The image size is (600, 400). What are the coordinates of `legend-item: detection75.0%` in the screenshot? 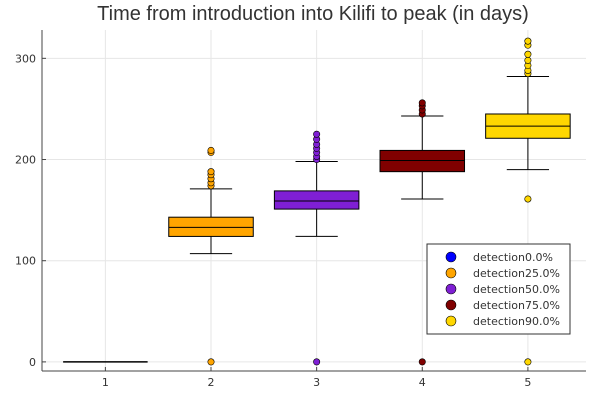 It's located at (502, 305).